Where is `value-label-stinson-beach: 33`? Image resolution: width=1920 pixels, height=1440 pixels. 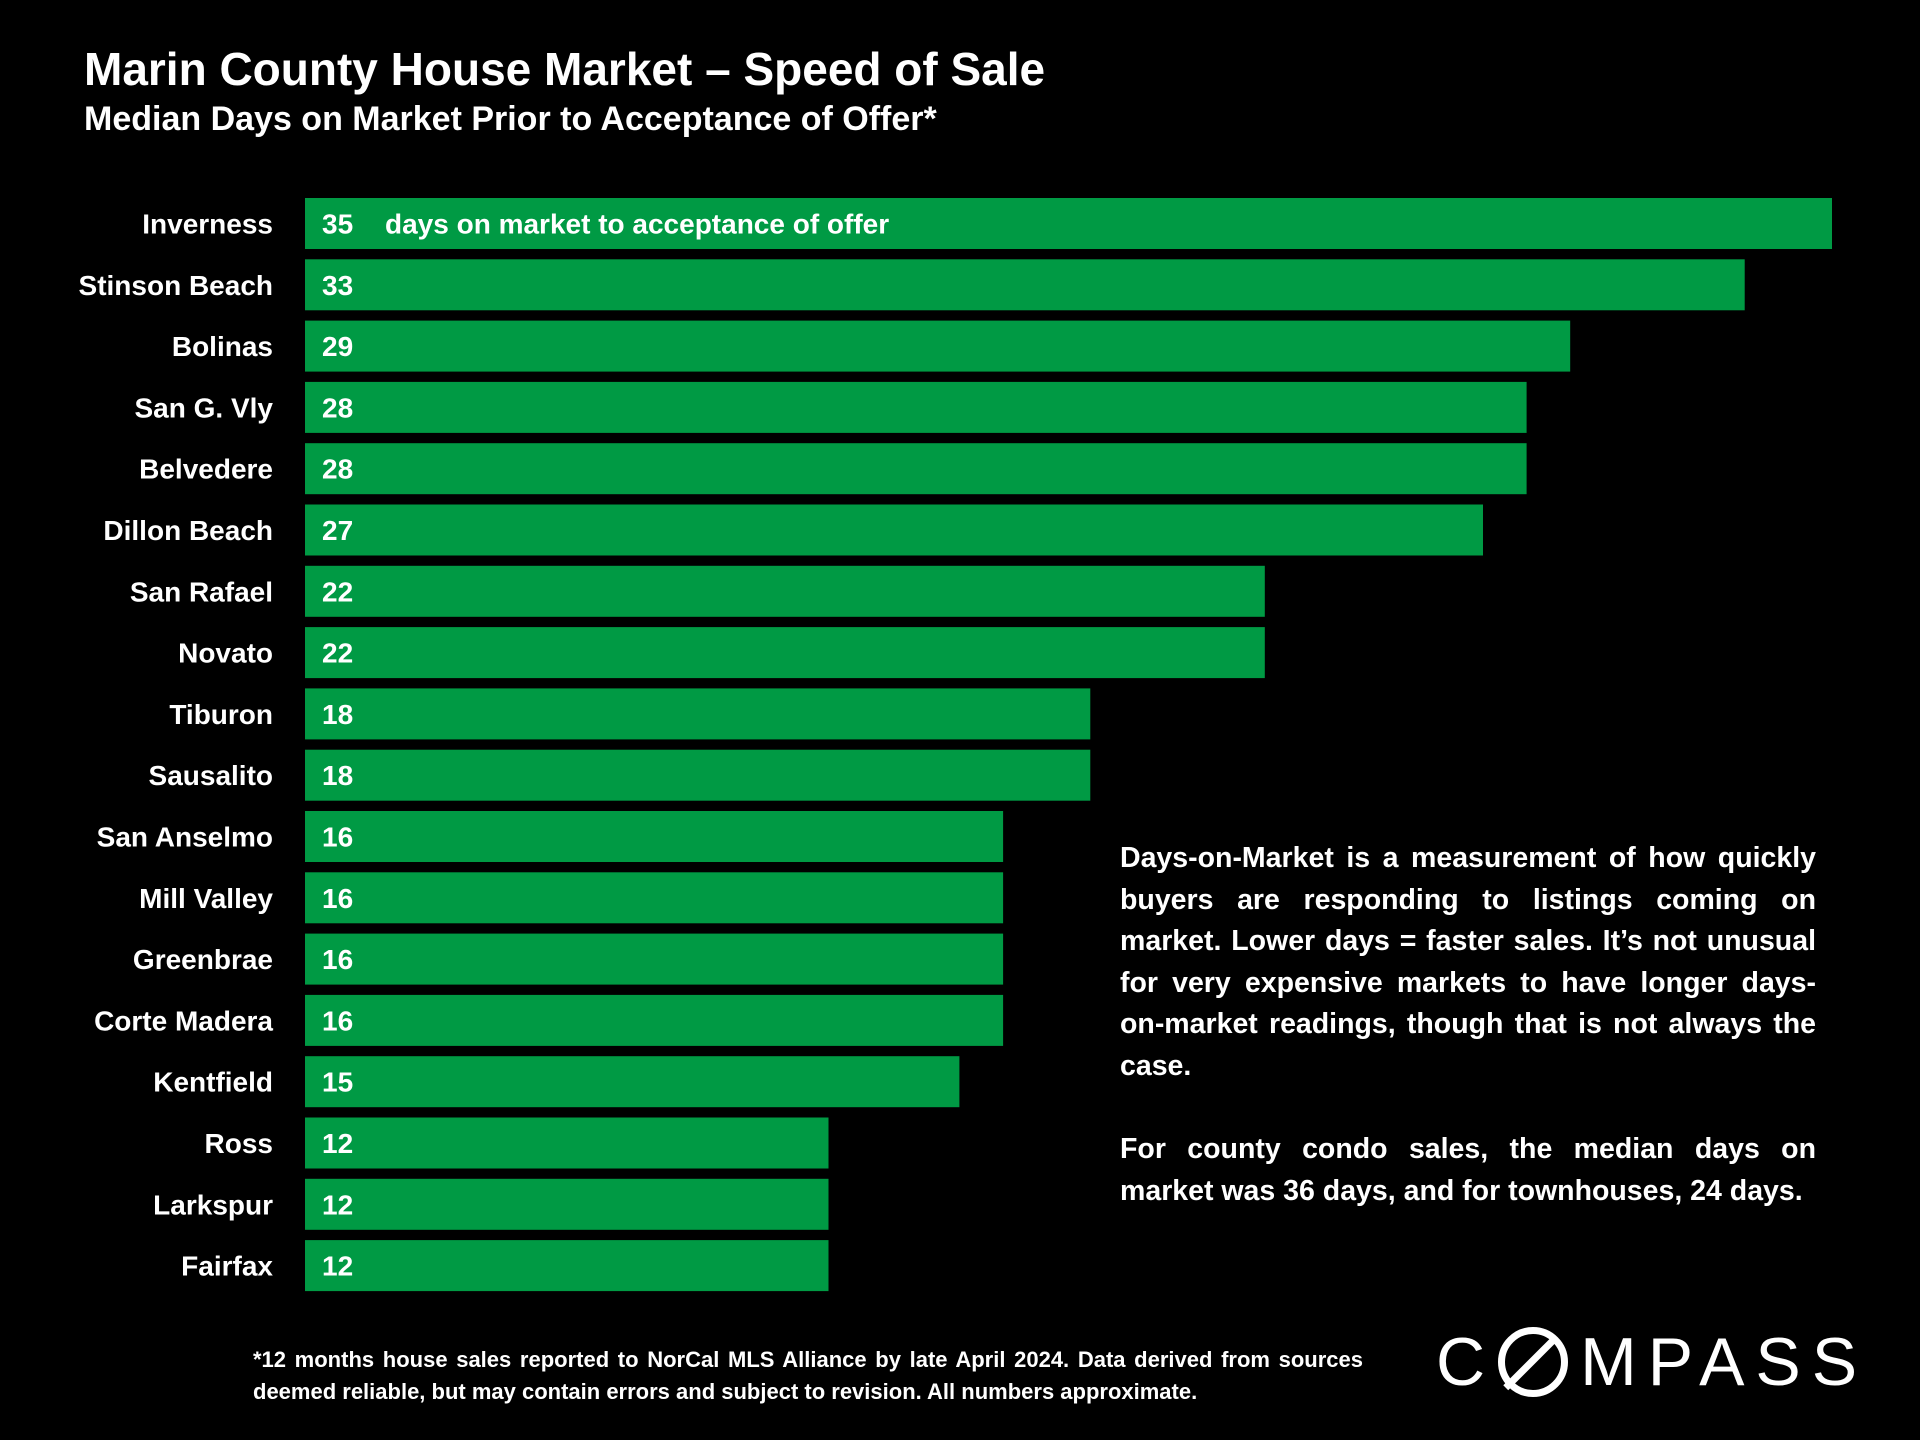 value-label-stinson-beach: 33 is located at coordinates (337, 285).